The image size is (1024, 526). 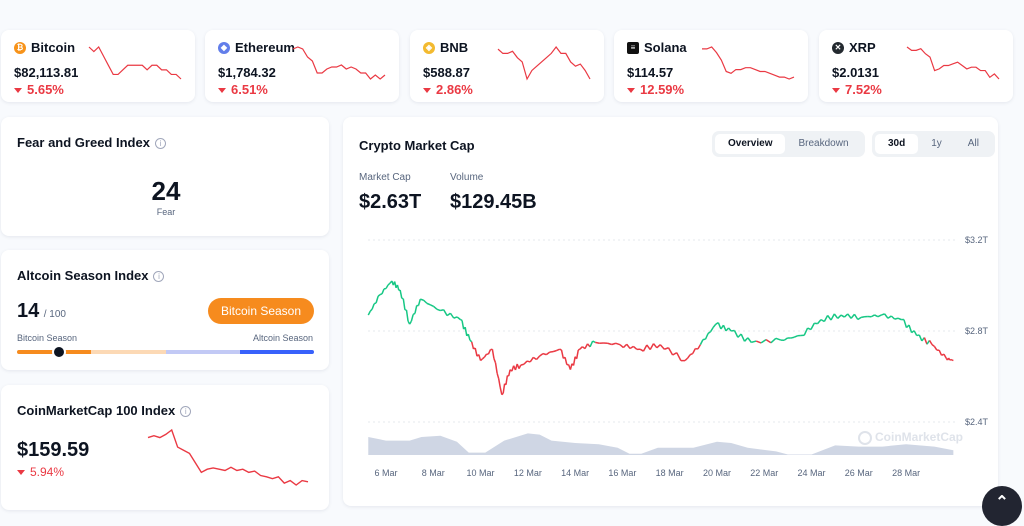 I want to click on coin-name: Solana, so click(x=665, y=47).